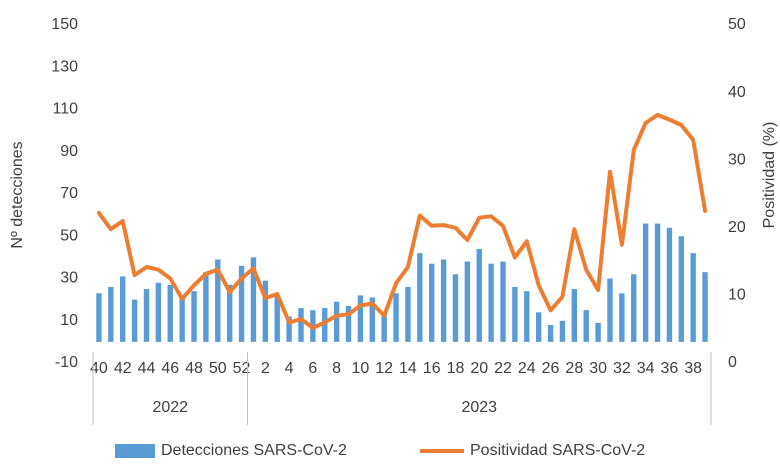 The width and height of the screenshot is (780, 464). I want to click on y2-tick-label: 20, so click(737, 227).